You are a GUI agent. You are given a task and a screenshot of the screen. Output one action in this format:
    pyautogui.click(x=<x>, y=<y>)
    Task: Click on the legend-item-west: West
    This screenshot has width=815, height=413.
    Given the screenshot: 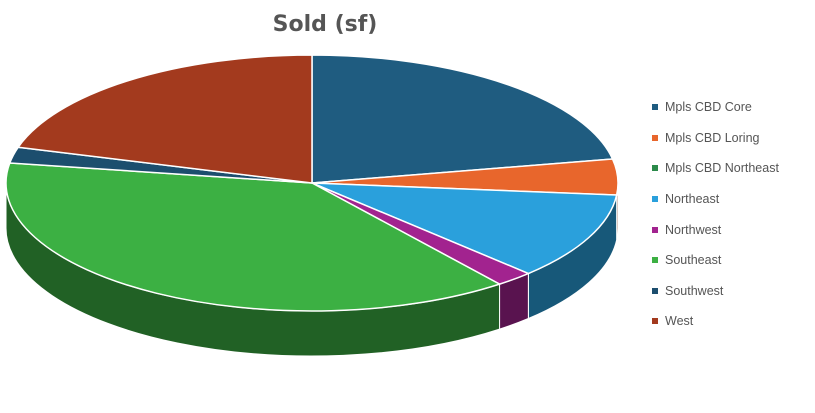 What is the action you would take?
    pyautogui.click(x=715, y=321)
    